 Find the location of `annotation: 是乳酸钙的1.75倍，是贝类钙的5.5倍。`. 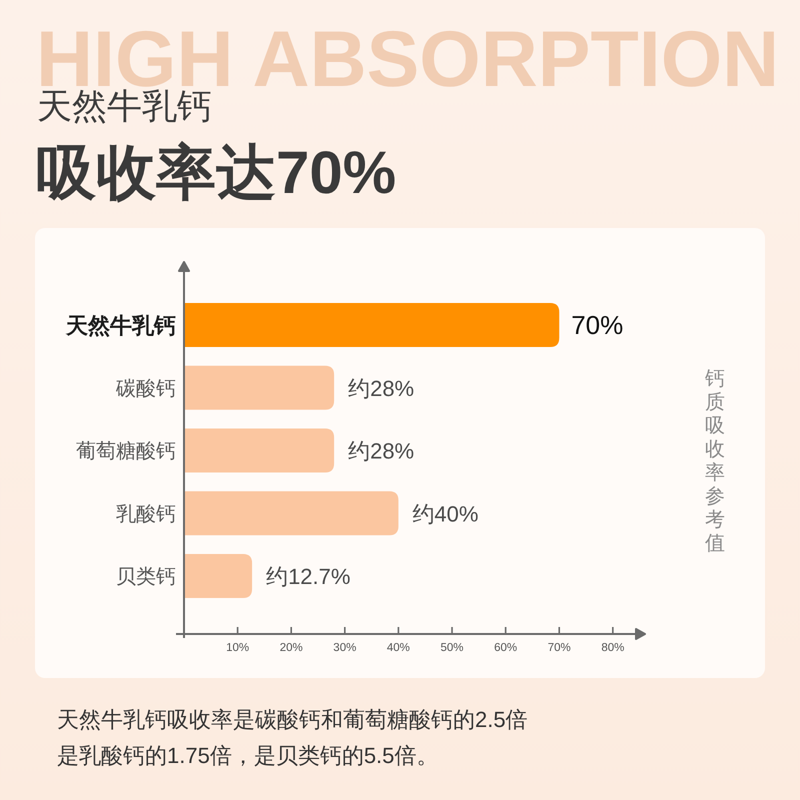

annotation: 是乳酸钙的1.75倍，是贝类钙的5.5倍。 is located at coordinates (247, 755).